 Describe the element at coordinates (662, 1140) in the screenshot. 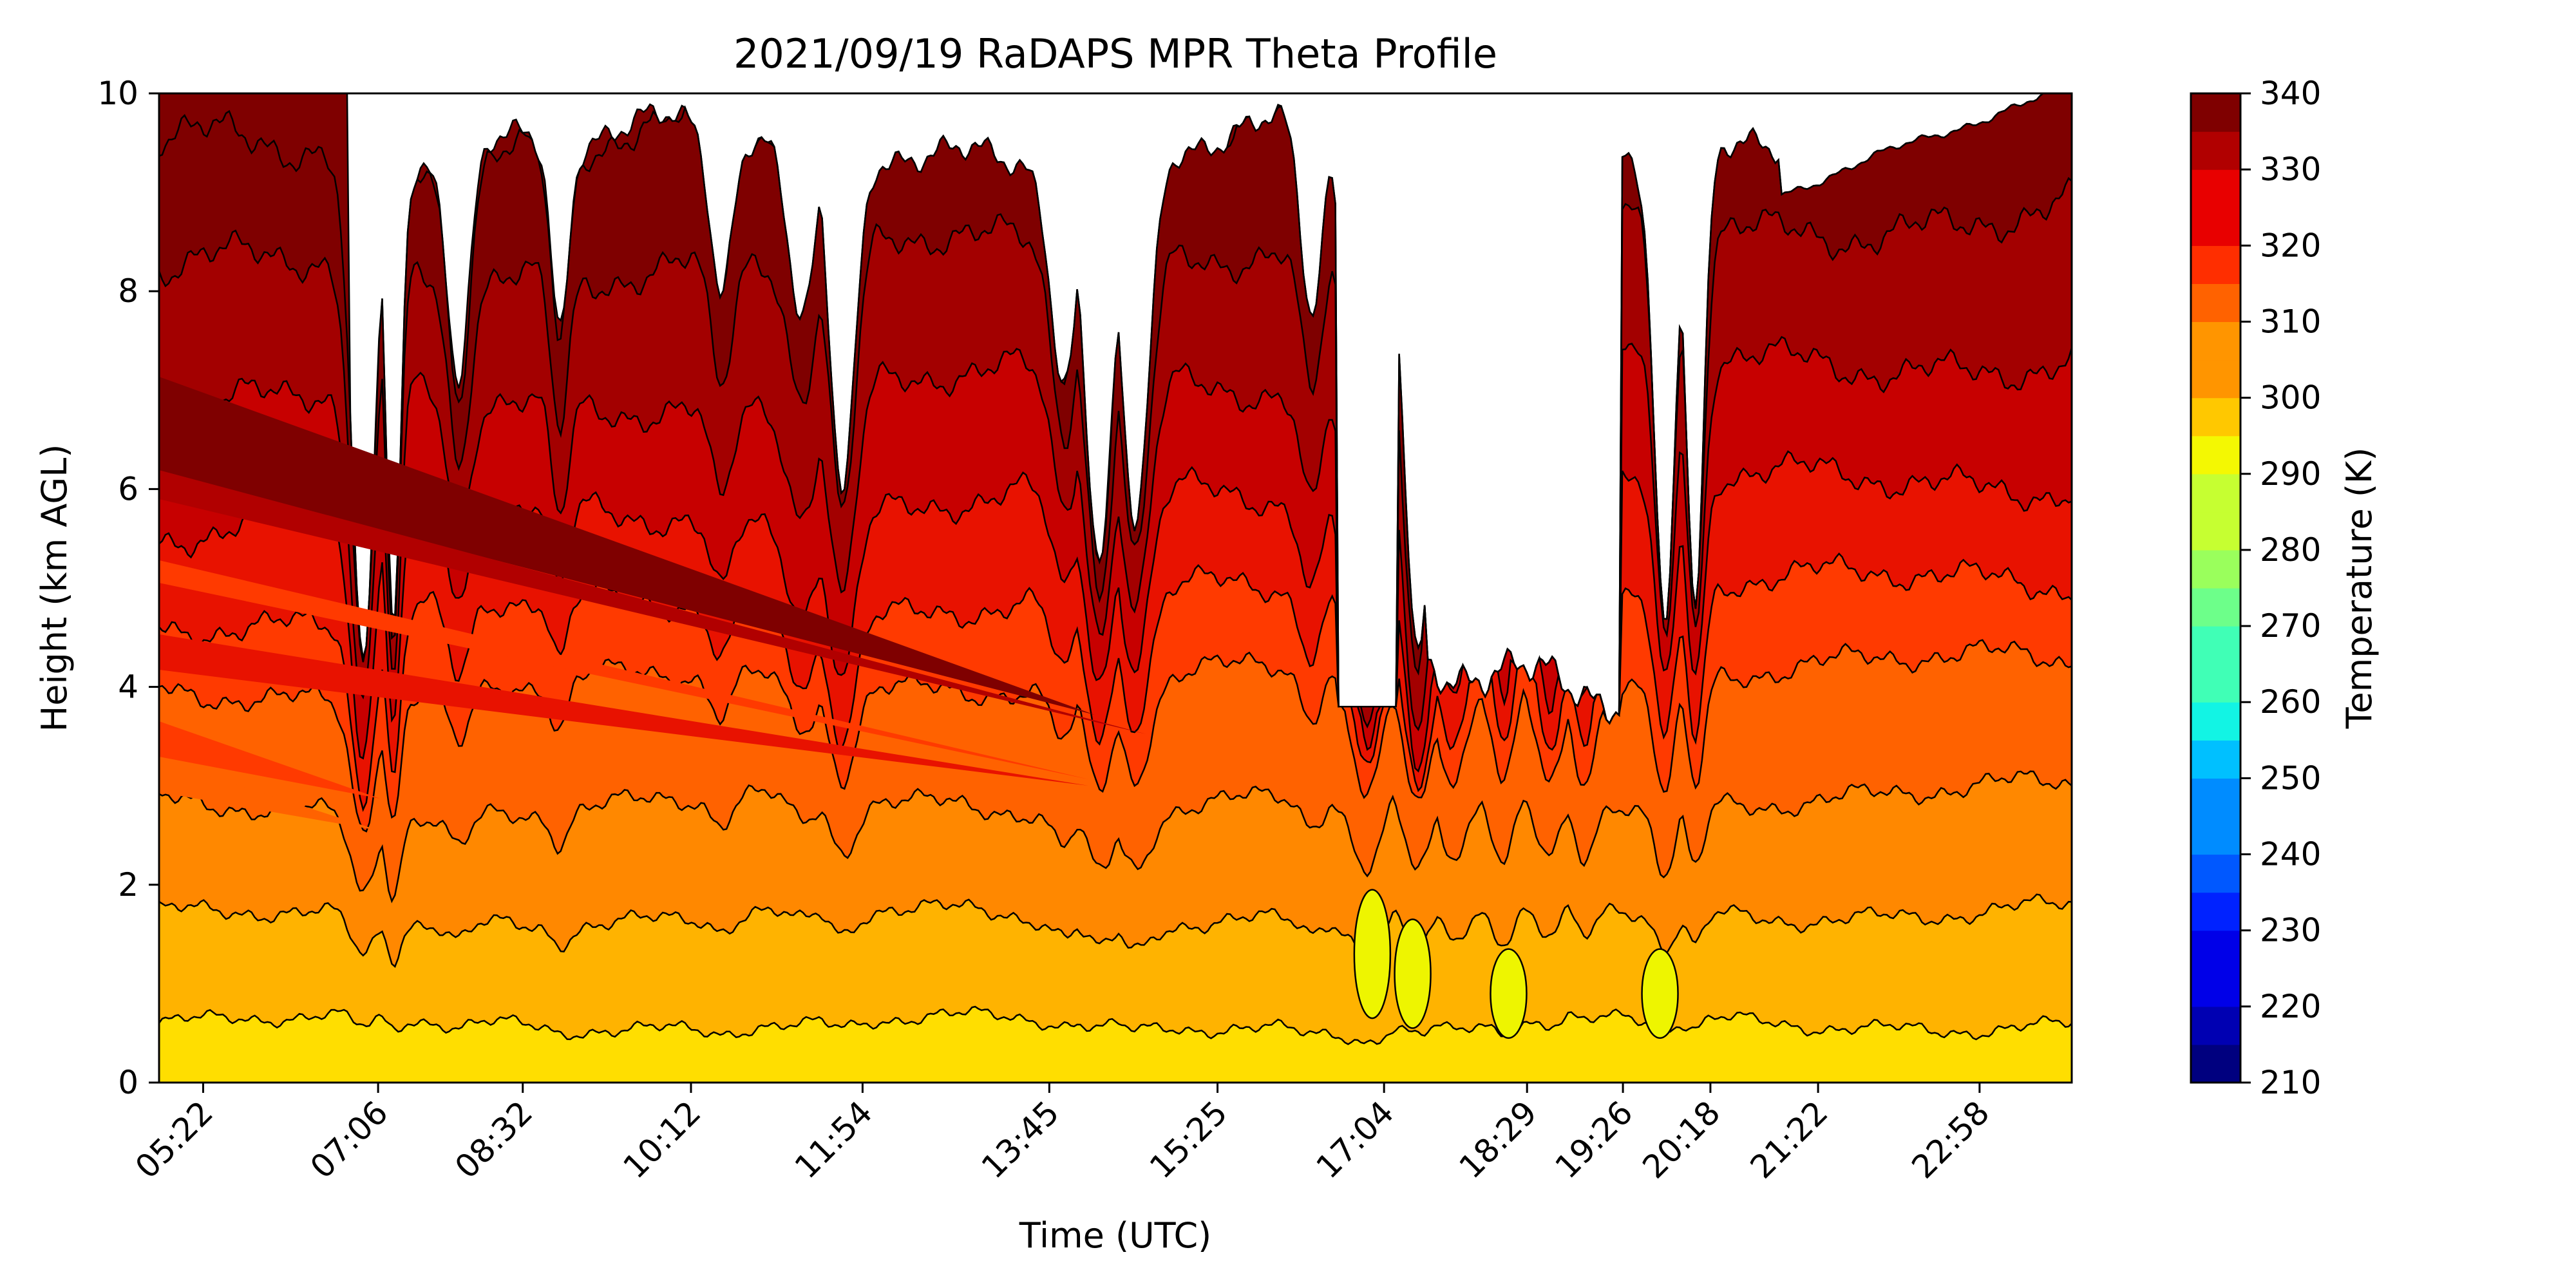

I see `x-tick-label: 10:12` at that location.